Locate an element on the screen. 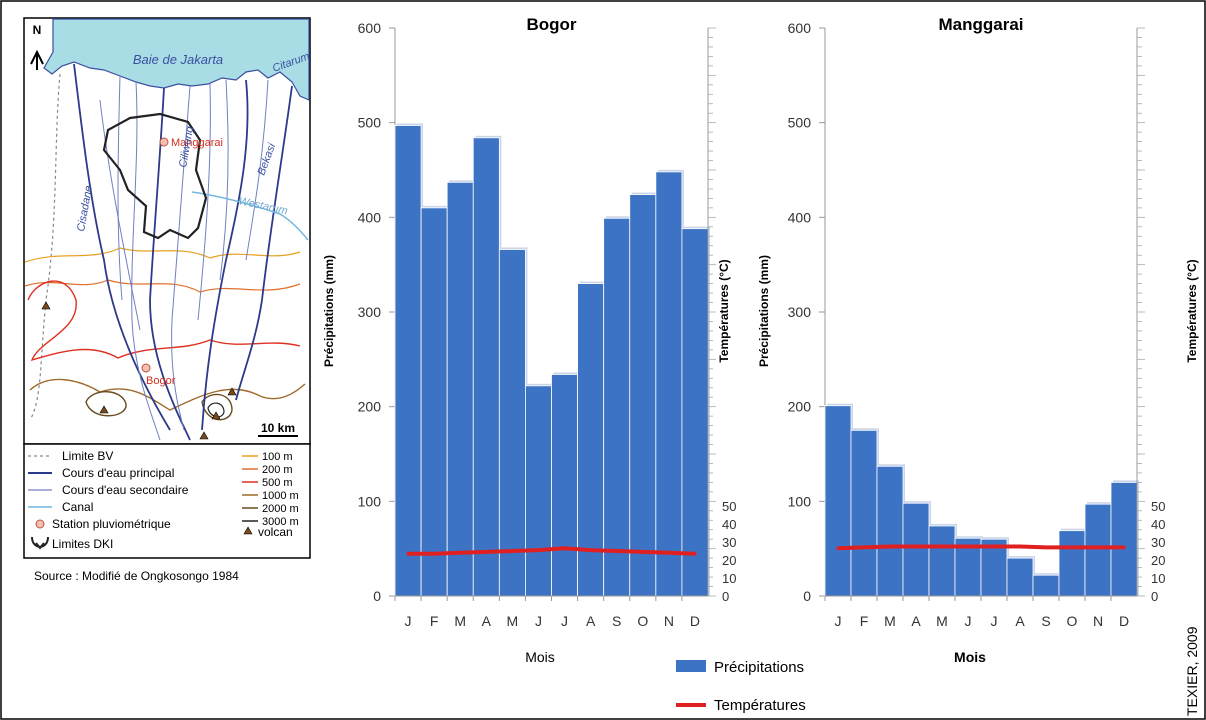 The image size is (1206, 720). bogor-y-tick-label: 0 is located at coordinates (377, 596).